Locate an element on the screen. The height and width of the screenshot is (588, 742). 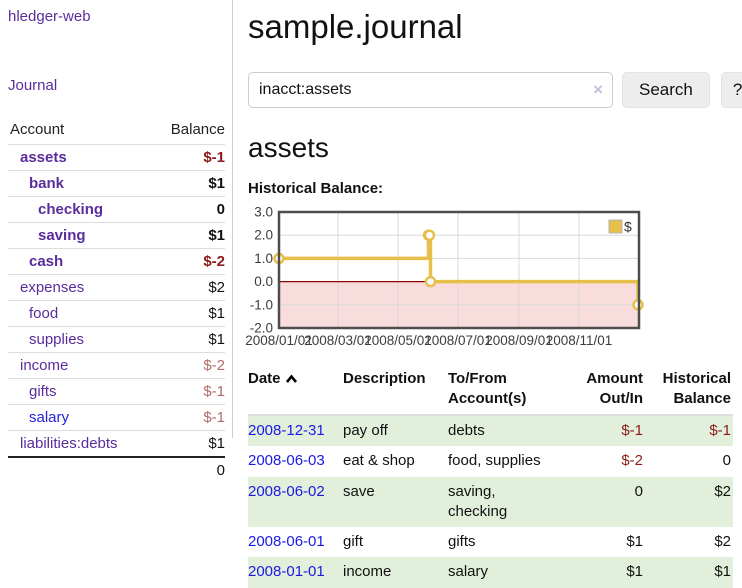
transaction-description-cell: eat & shop is located at coordinates (379, 461).